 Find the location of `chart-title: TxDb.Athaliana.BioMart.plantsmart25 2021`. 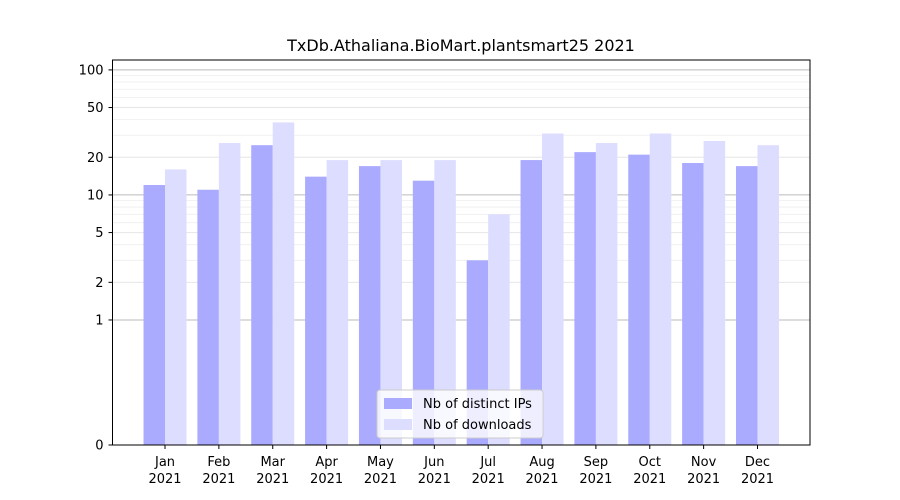

chart-title: TxDb.Athaliana.BioMart.plantsmart25 2021 is located at coordinates (460, 45).